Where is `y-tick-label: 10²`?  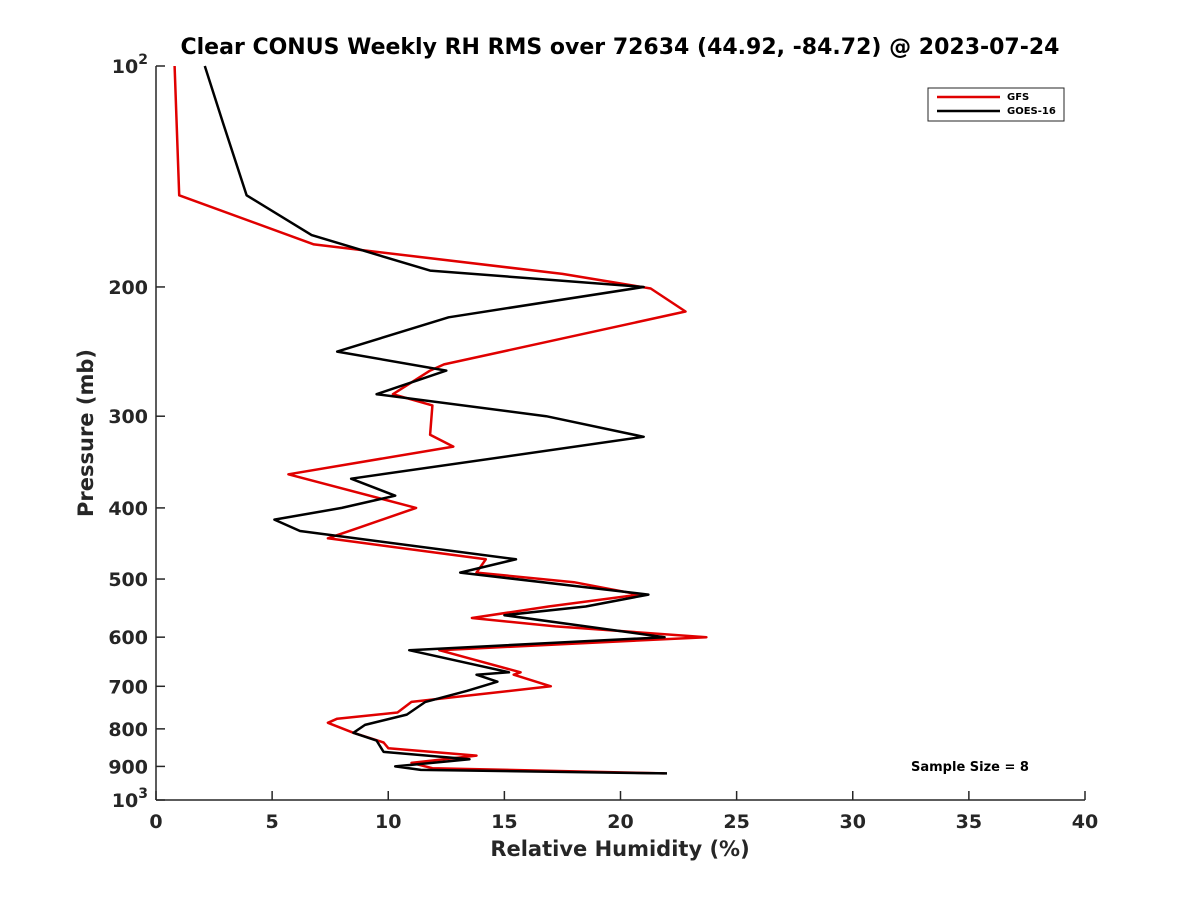 y-tick-label: 10² is located at coordinates (130, 65).